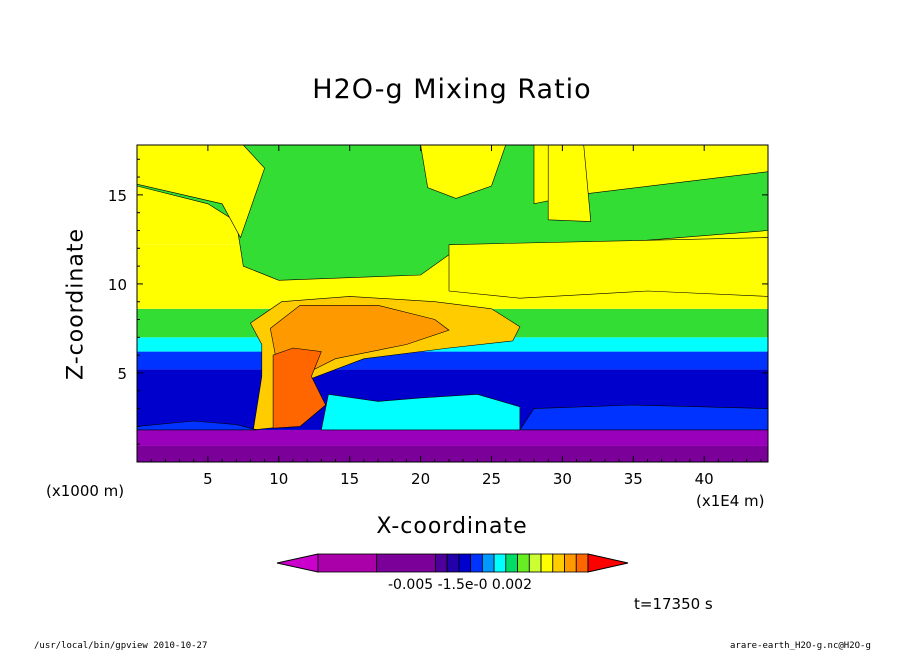 The image size is (904, 654). I want to click on x-unit-label-right: (x1E4 m), so click(730, 501).